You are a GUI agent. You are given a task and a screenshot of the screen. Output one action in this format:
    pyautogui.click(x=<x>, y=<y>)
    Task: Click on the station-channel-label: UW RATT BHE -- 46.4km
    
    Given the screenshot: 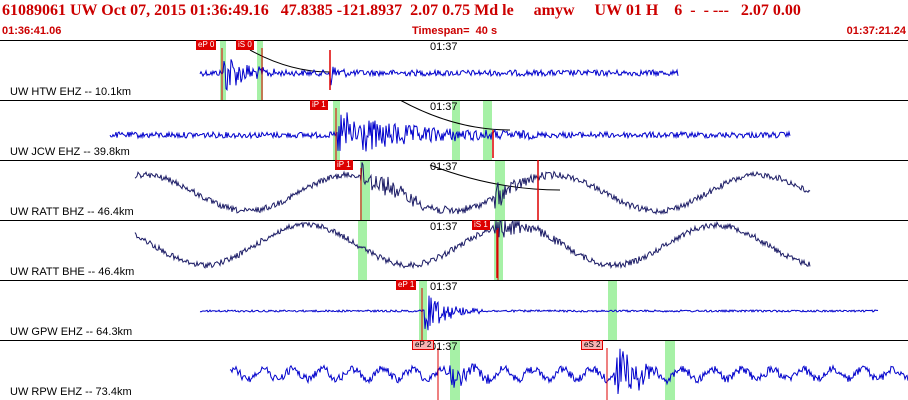 What is the action you would take?
    pyautogui.click(x=72, y=272)
    